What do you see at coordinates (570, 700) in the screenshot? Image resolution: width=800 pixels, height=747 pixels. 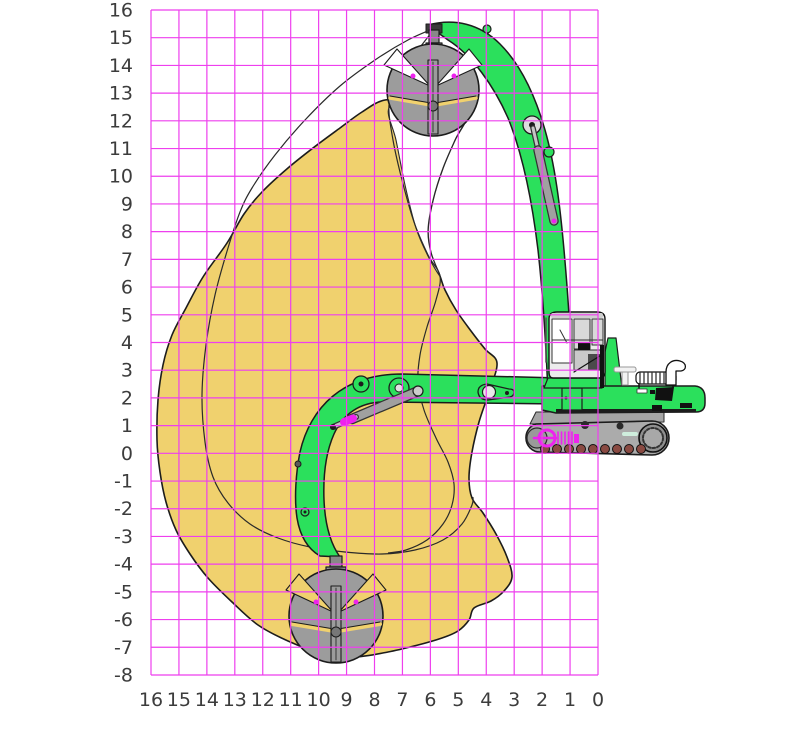 I see `x-axis-tick-label: 1` at bounding box center [570, 700].